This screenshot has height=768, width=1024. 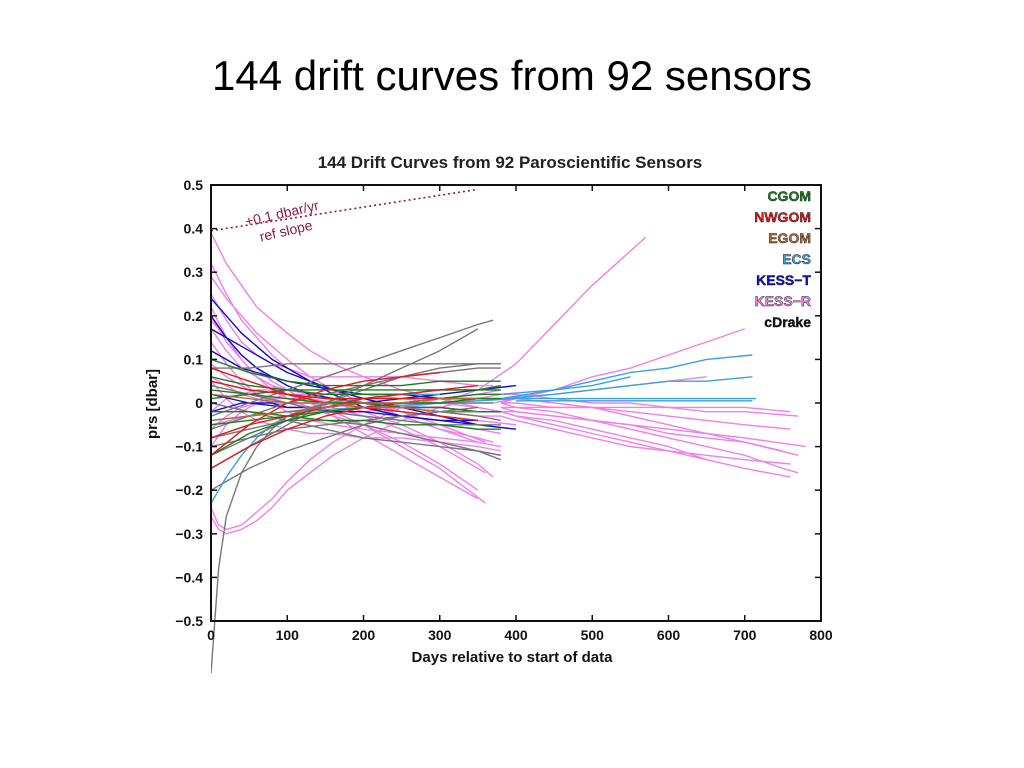 What do you see at coordinates (194, 272) in the screenshot?
I see `y-tick-label: 0.3` at bounding box center [194, 272].